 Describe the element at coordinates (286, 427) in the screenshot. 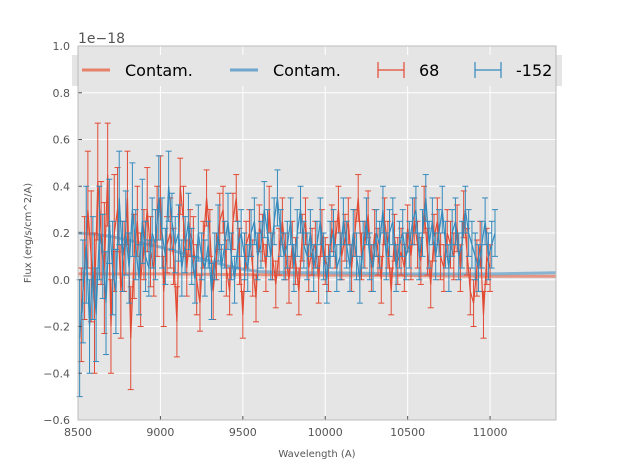

I see `x-axis-ticks: 8500 9000 9500 10000 10500 11000` at that location.